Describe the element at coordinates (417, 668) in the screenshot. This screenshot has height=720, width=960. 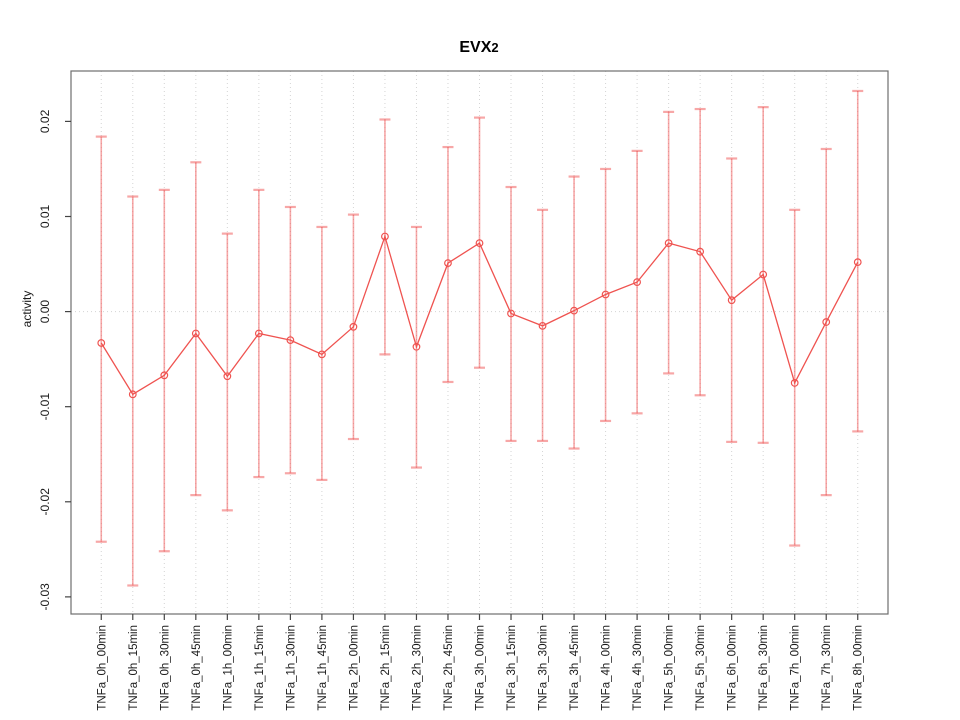
I see `x-tick-label: TNFa_2h_30min` at that location.